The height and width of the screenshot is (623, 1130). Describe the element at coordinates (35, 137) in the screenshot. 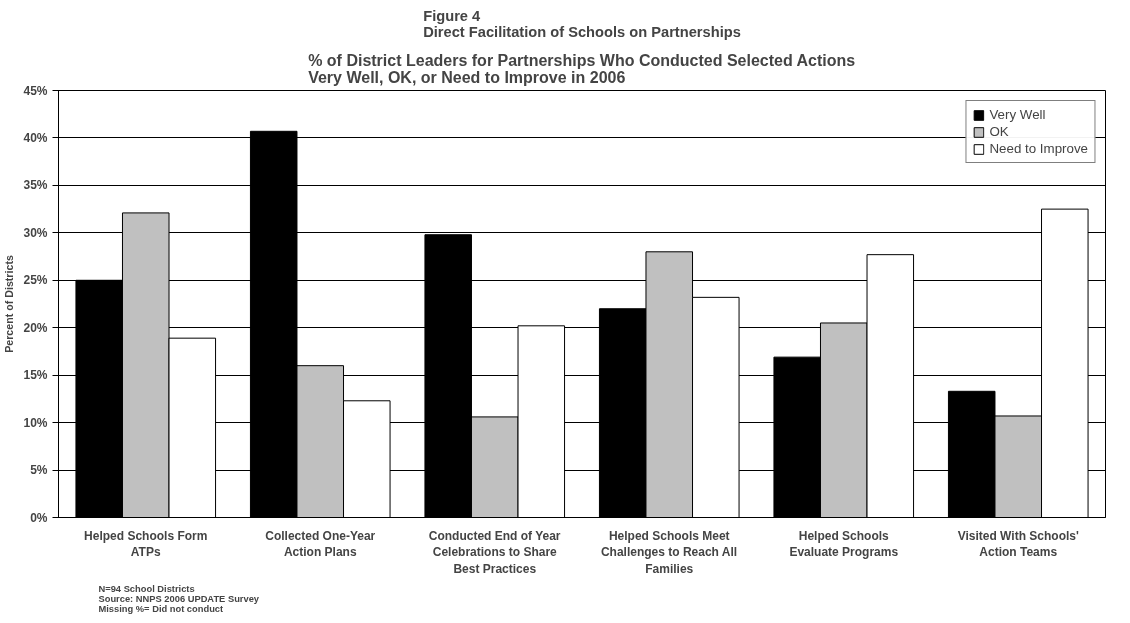

I see `y-tick-label: 40%` at that location.